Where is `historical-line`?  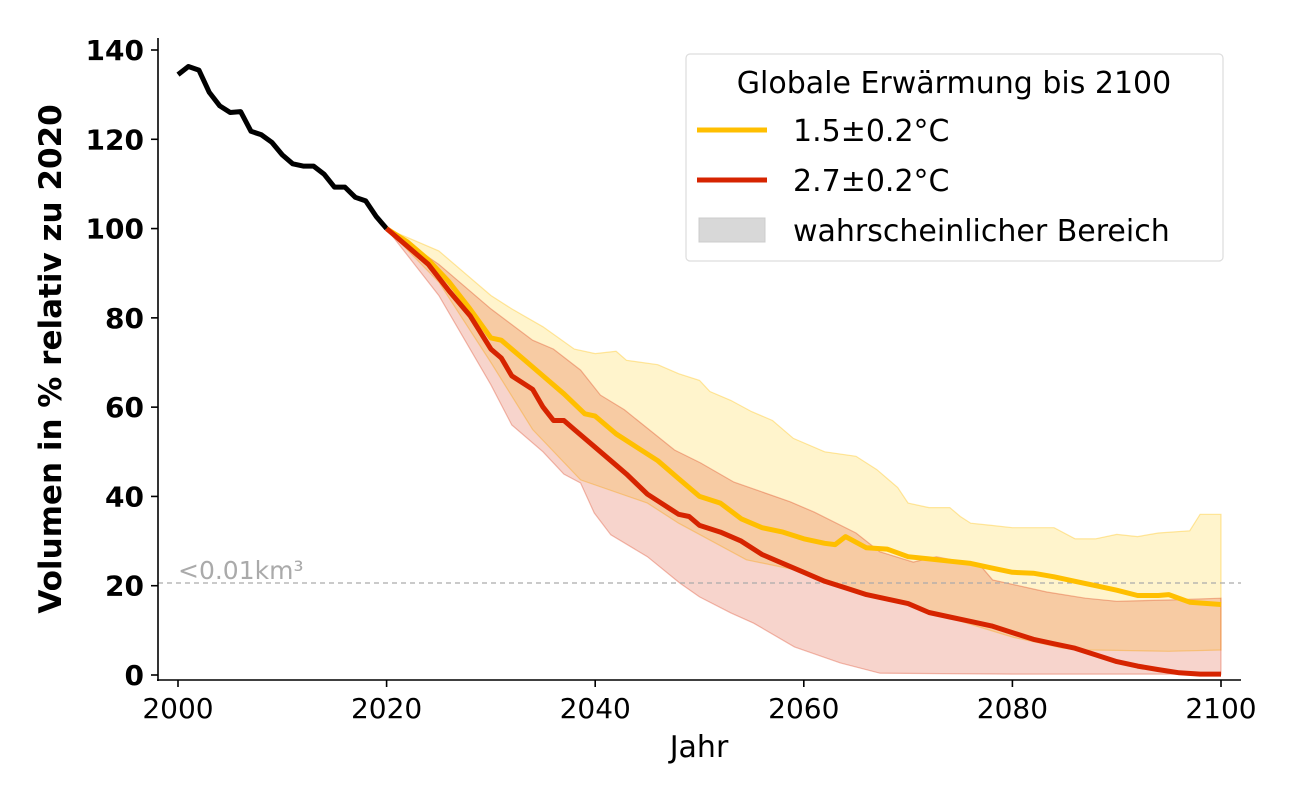 historical-line is located at coordinates (282, 147).